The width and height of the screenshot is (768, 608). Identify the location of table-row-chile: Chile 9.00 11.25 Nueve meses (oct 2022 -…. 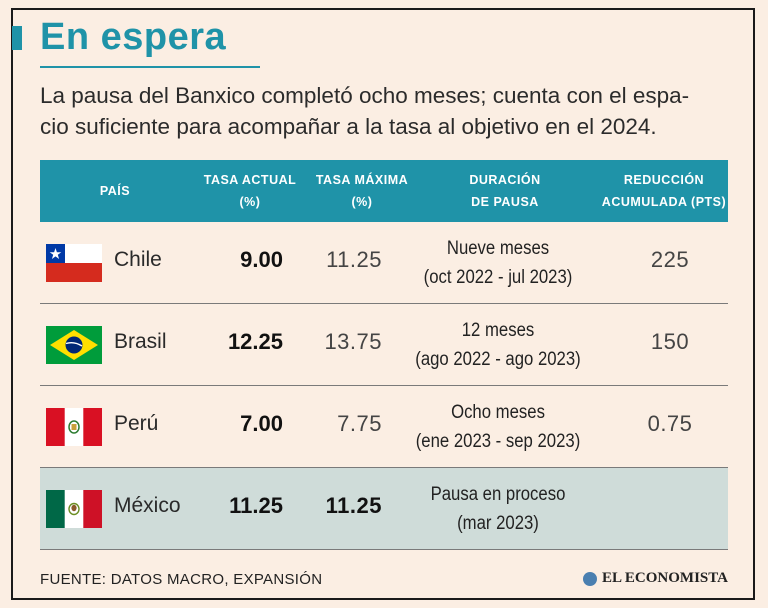
(384, 263).